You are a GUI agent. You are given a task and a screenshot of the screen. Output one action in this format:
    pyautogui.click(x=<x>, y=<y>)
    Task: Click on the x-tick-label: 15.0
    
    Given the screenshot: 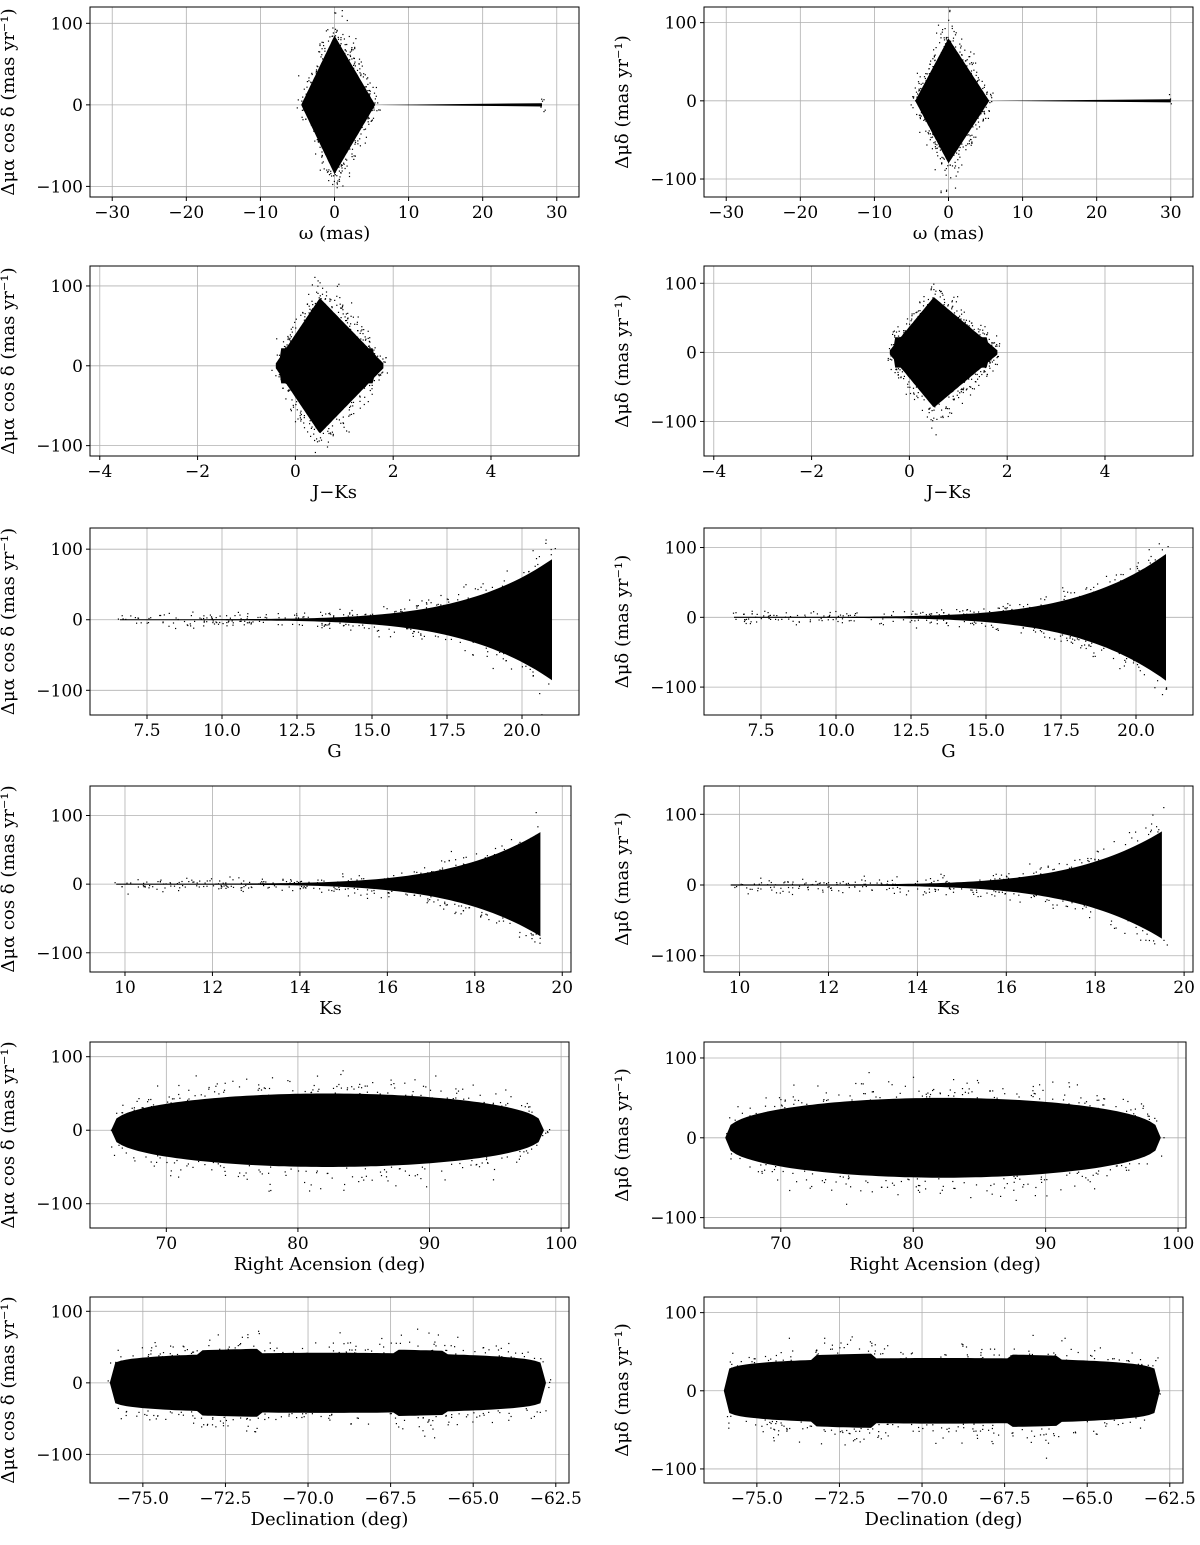 What is the action you would take?
    pyautogui.click(x=372, y=731)
    